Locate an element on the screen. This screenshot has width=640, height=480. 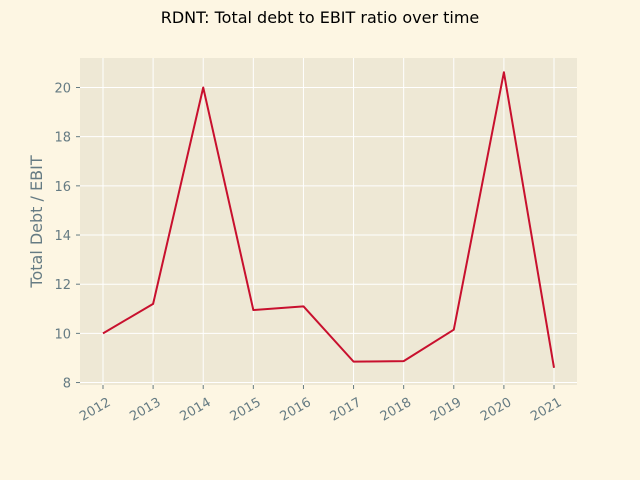
x-tick-label: 2014 is located at coordinates (195, 410).